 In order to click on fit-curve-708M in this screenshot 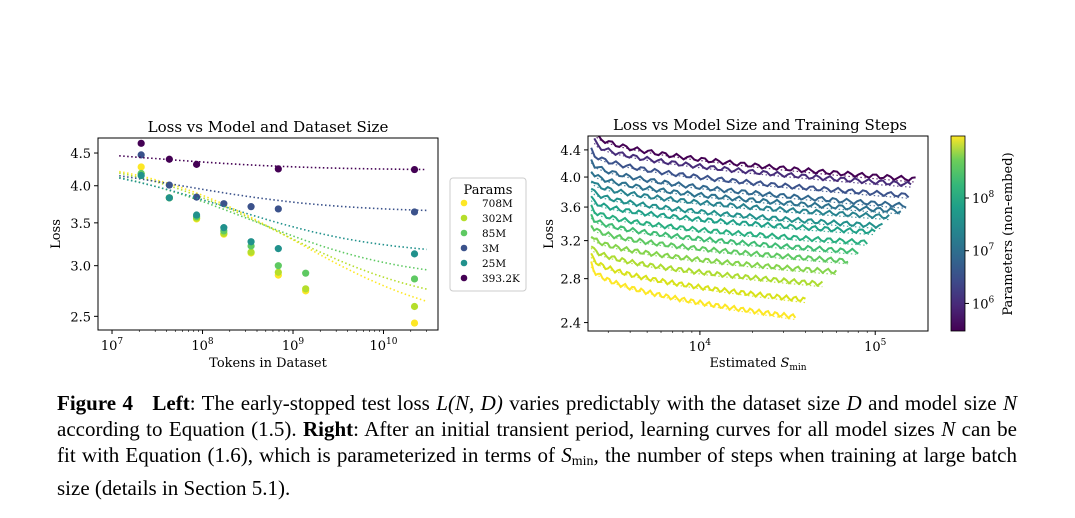, I will do `click(273, 236)`.